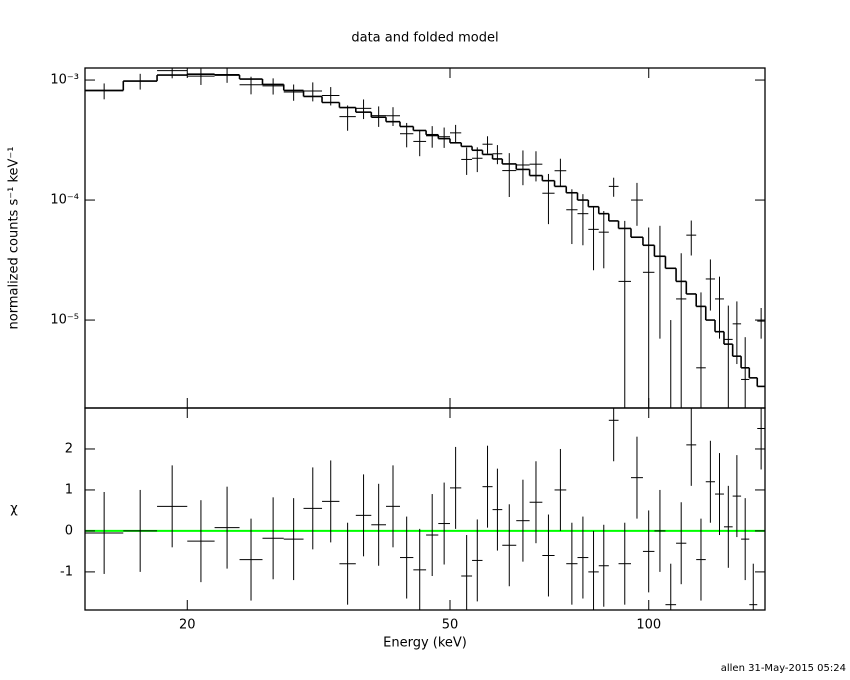  Describe the element at coordinates (425, 643) in the screenshot. I see `x-axis-label: Energy (keV)` at that location.